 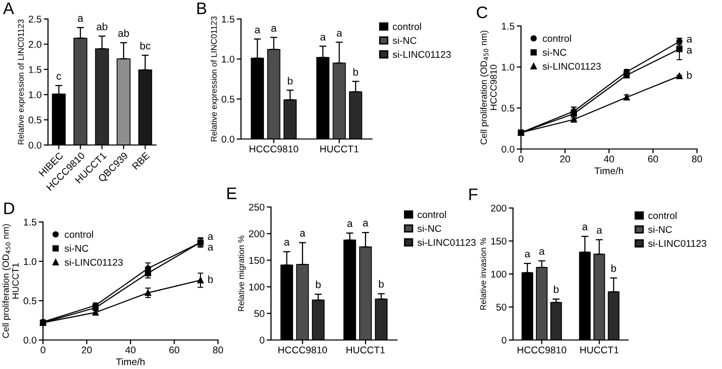 I want to click on chart-title: F, so click(x=473, y=194).